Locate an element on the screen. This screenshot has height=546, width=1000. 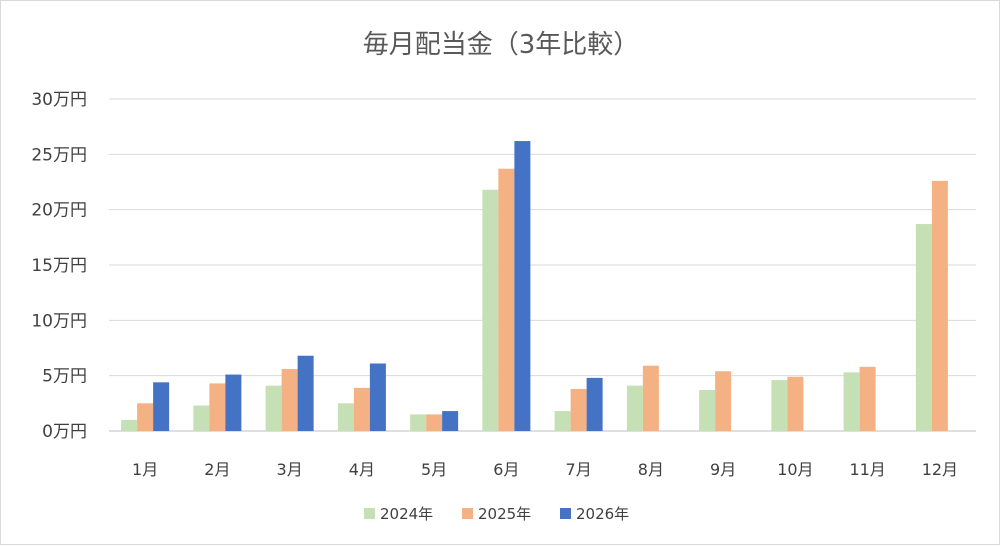
bar-2024年-4月 is located at coordinates (345, 417).